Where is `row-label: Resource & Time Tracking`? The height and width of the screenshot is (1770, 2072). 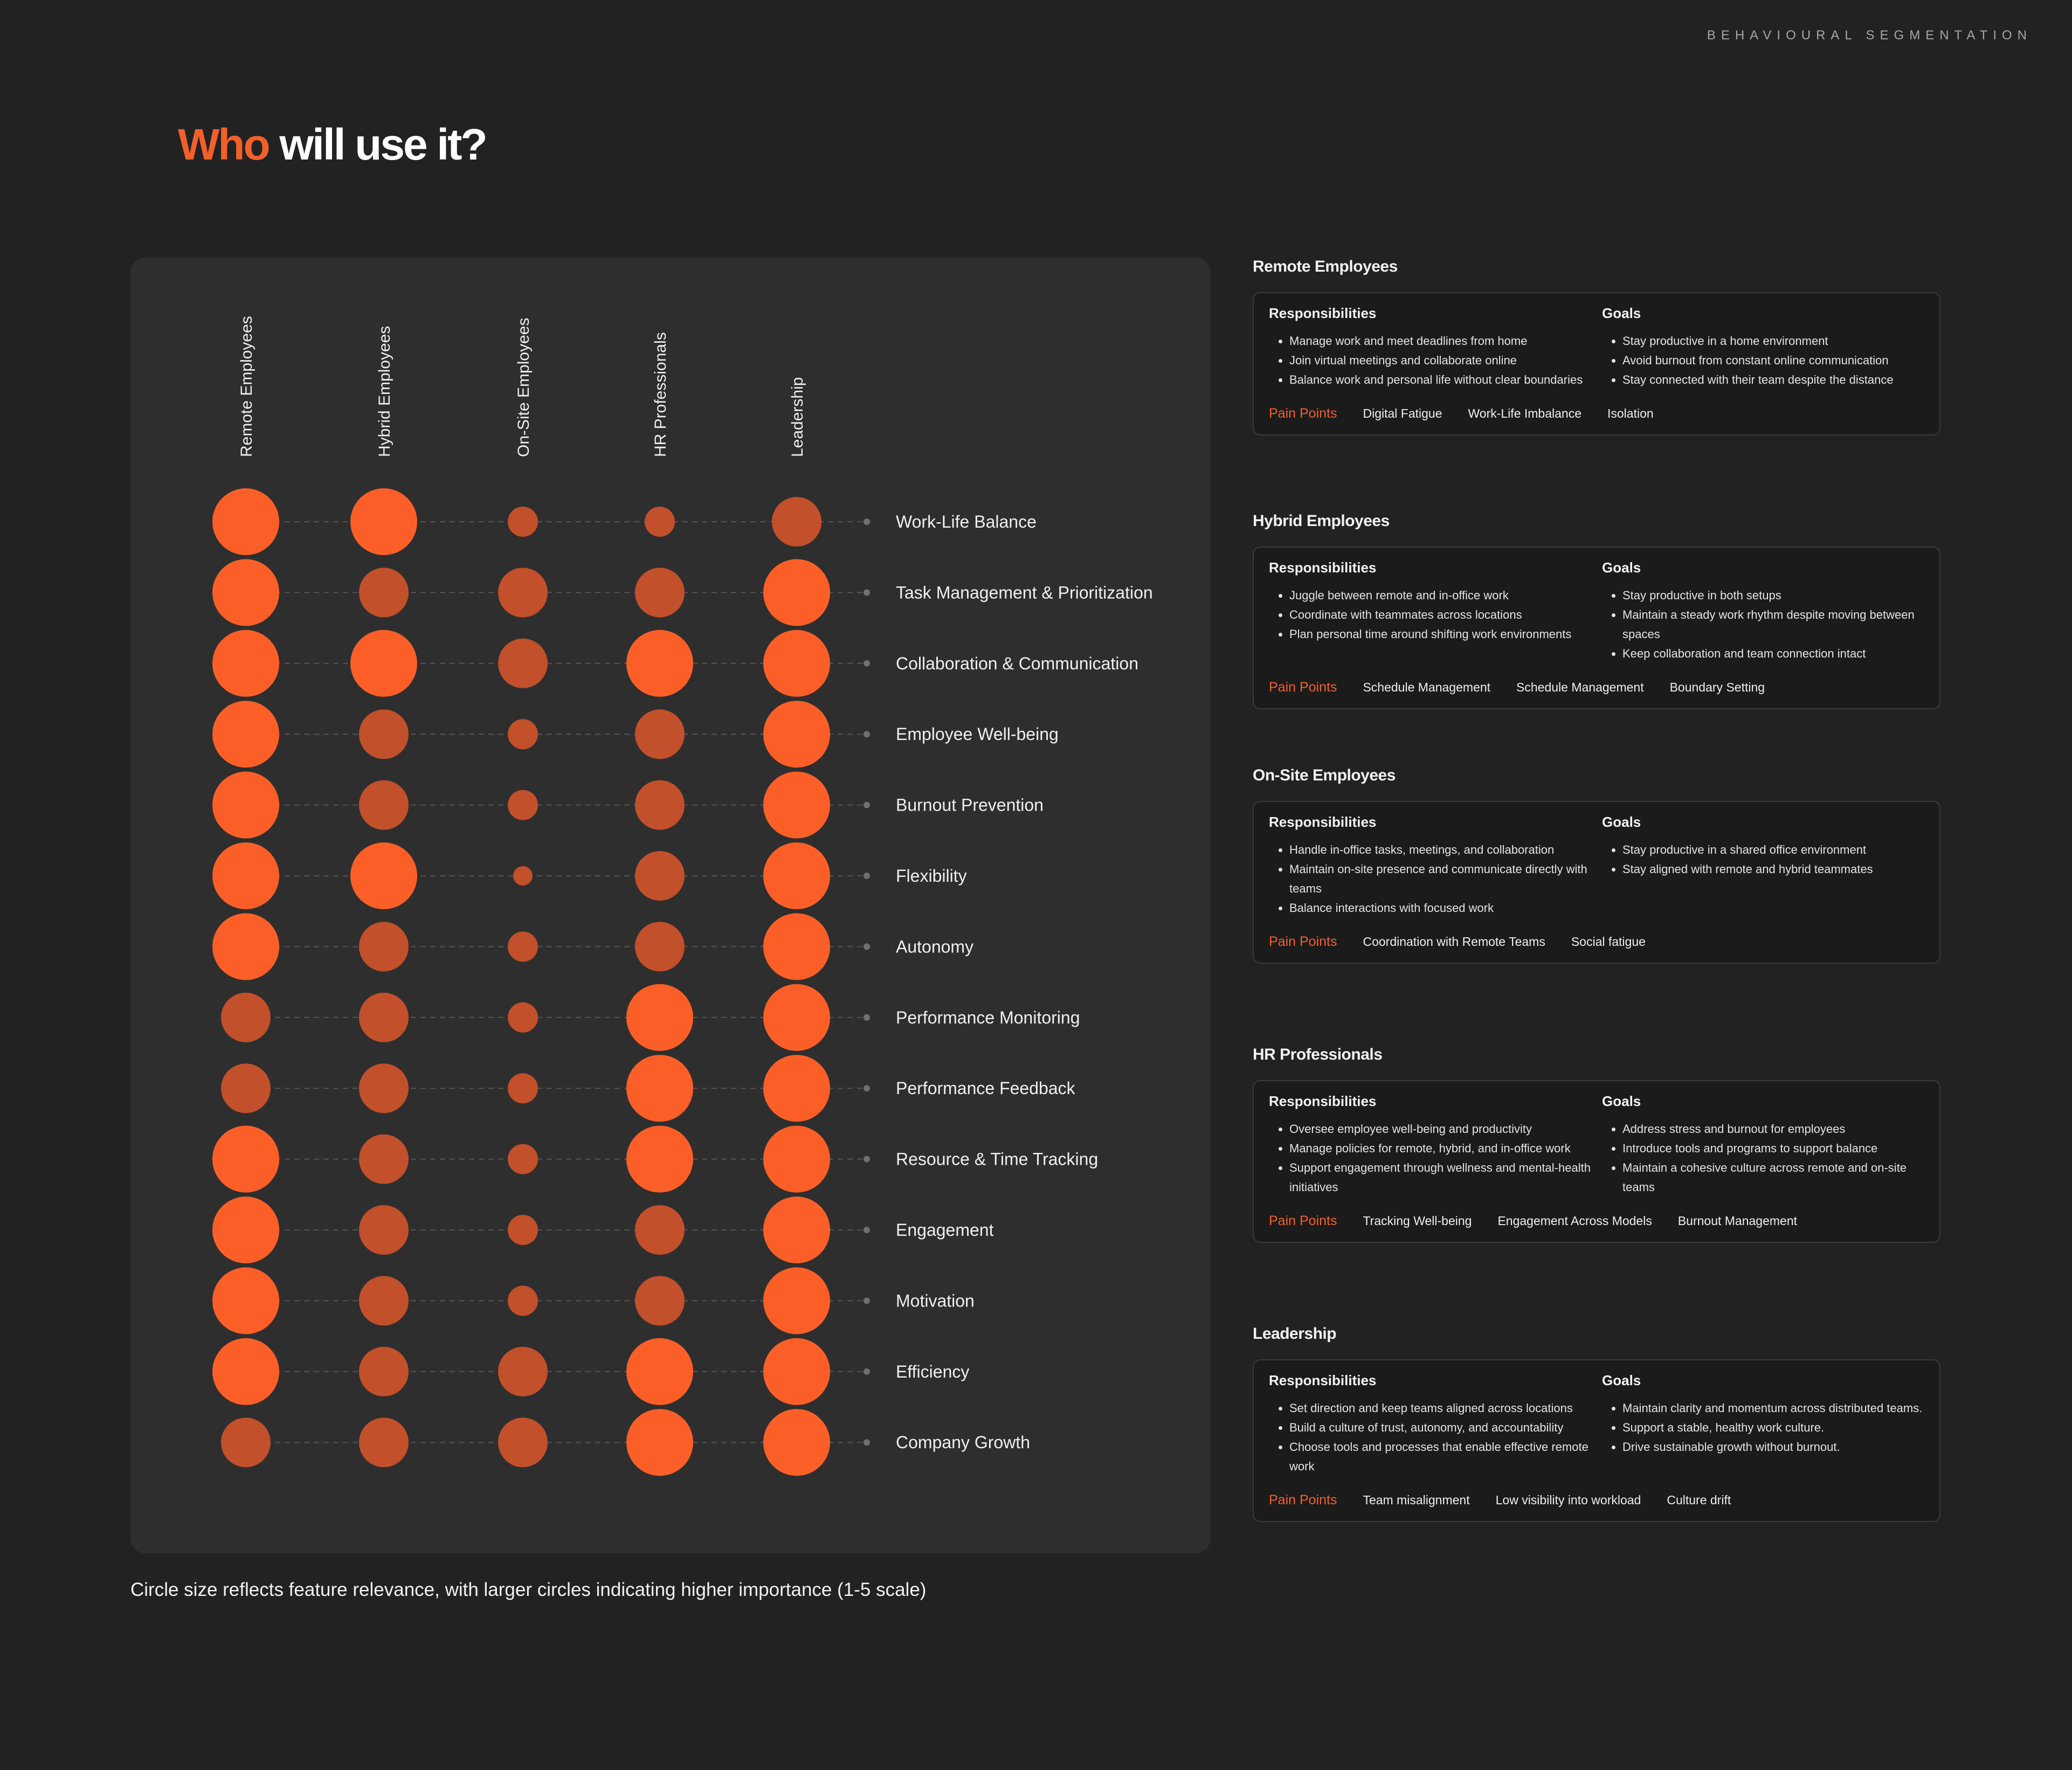
row-label: Resource & Time Tracking is located at coordinates (997, 1159).